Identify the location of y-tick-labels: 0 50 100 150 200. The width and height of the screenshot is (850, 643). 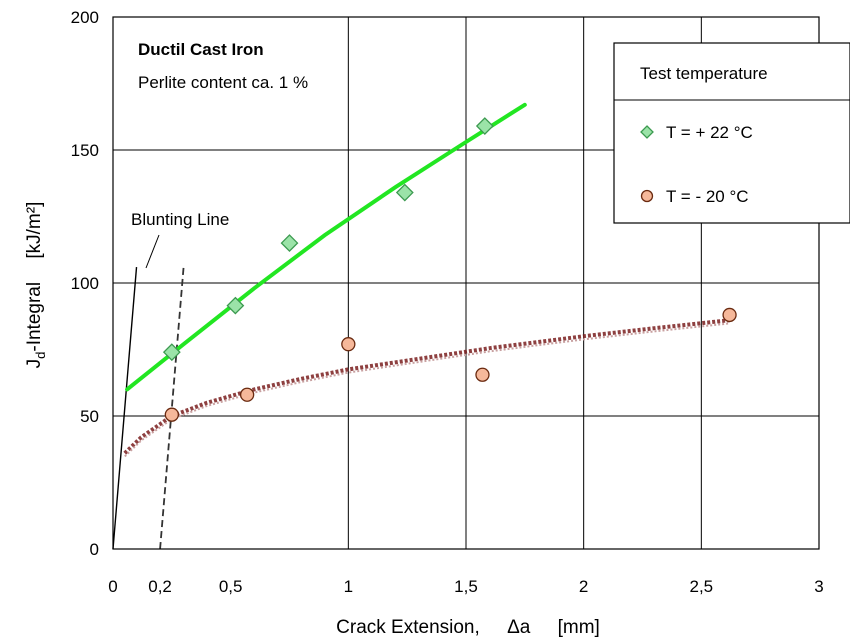
(85, 283).